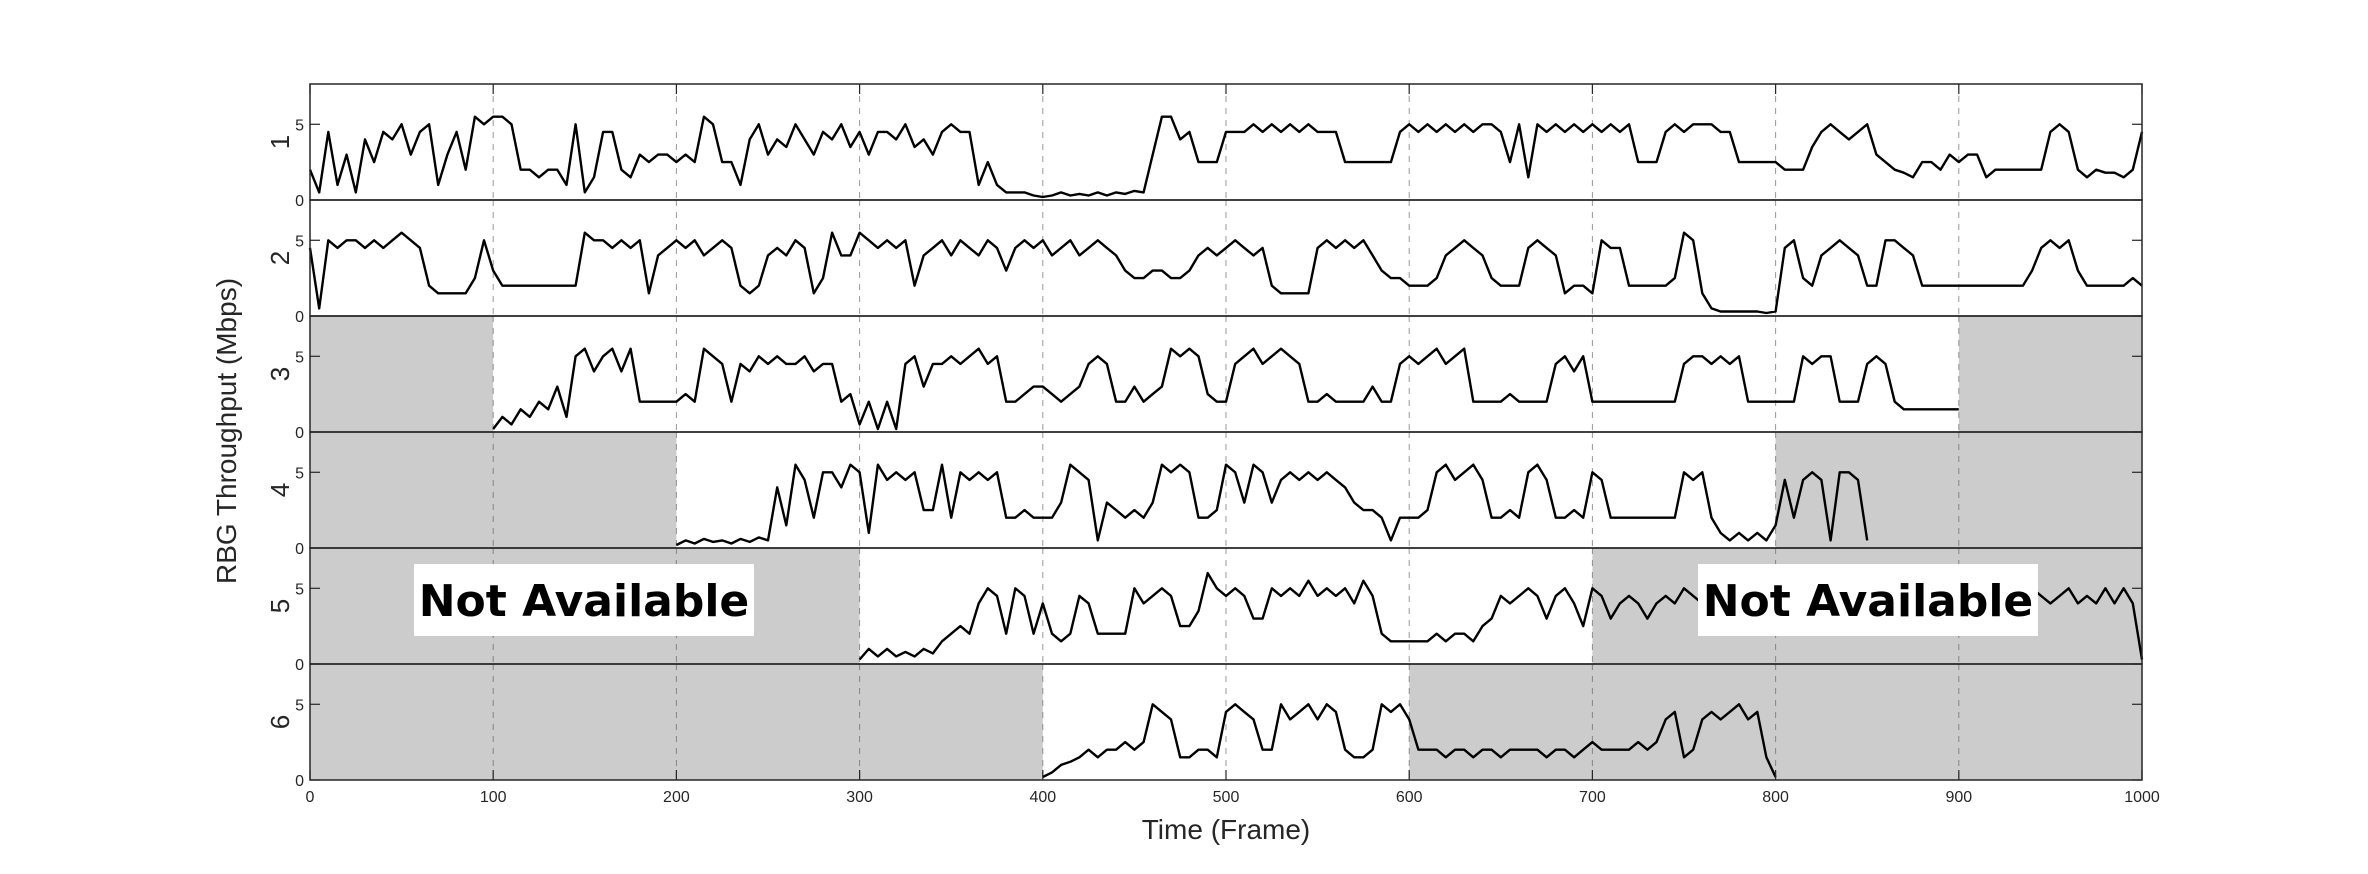 The height and width of the screenshot is (874, 2368). What do you see at coordinates (299, 357) in the screenshot?
I see `y-tick-label-3-5: 5` at bounding box center [299, 357].